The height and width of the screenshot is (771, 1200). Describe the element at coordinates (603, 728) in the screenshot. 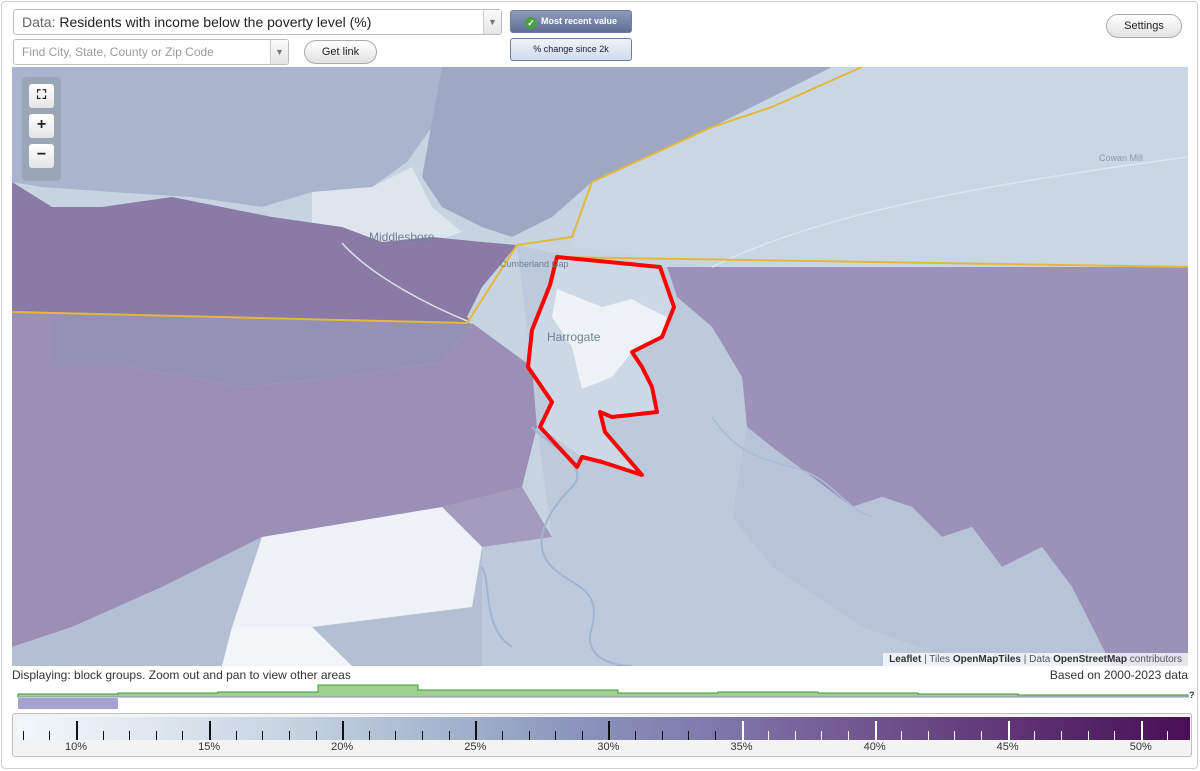

I see `legend-gradient-bar` at that location.